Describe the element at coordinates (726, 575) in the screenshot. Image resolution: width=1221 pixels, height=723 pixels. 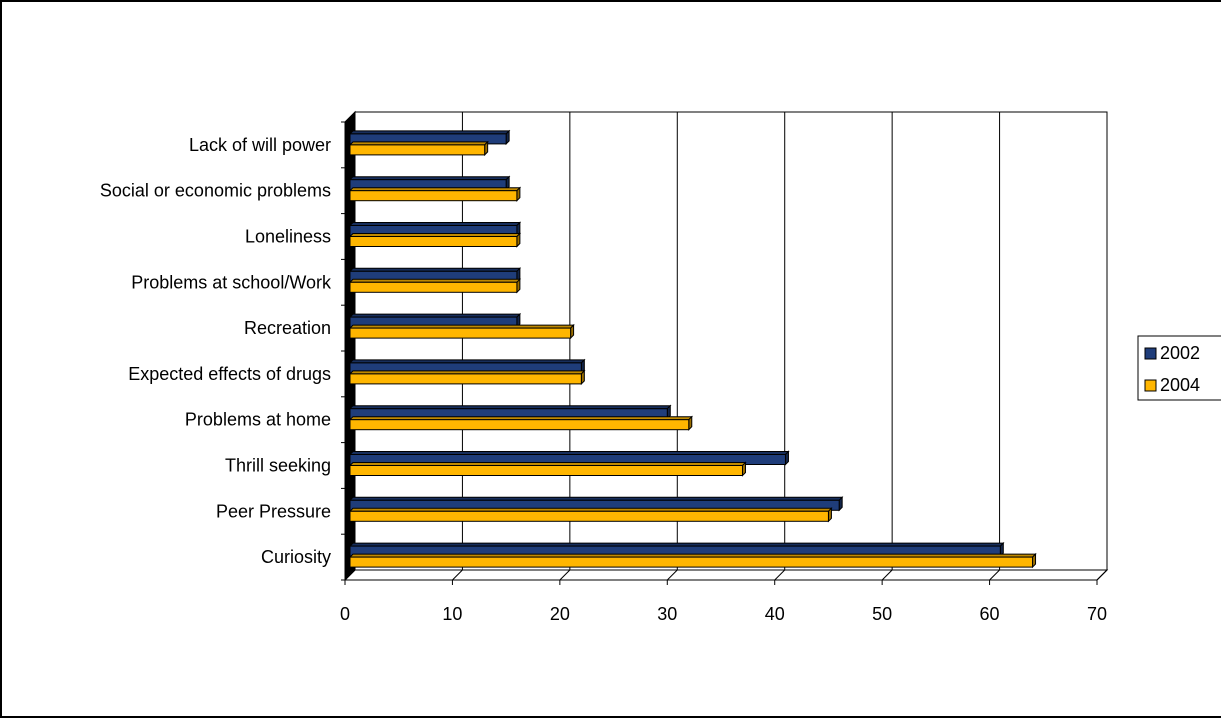
I see `floor` at that location.